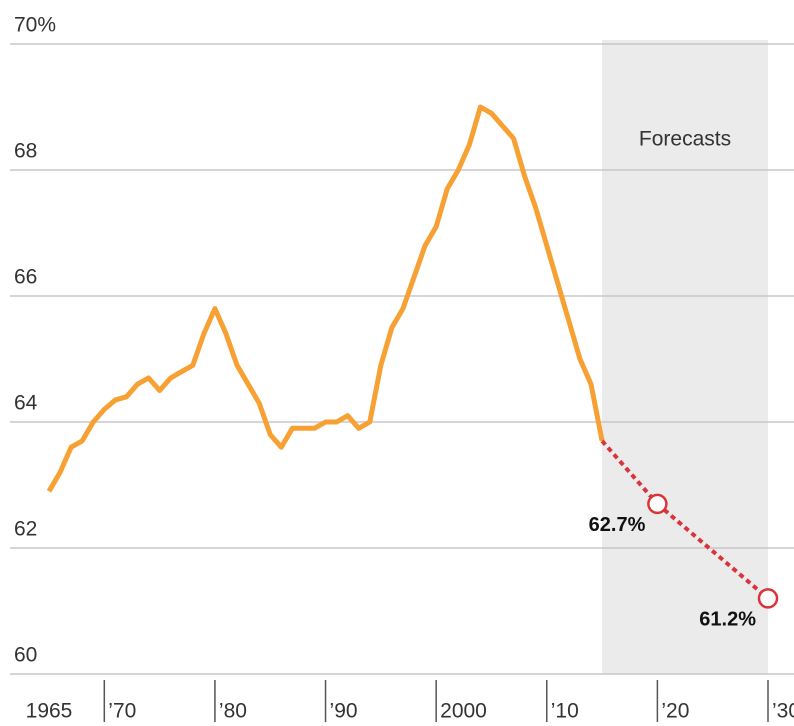 This screenshot has height=726, width=794. Describe the element at coordinates (727, 620) in the screenshot. I see `data-label: 61.2%` at that location.